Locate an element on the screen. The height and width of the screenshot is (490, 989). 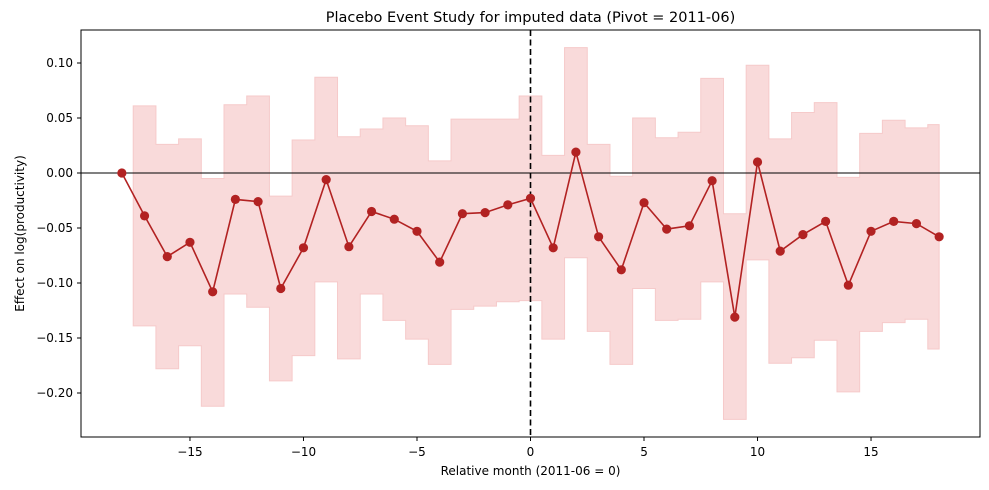
x-tick-label: −15 is located at coordinates (189, 452).